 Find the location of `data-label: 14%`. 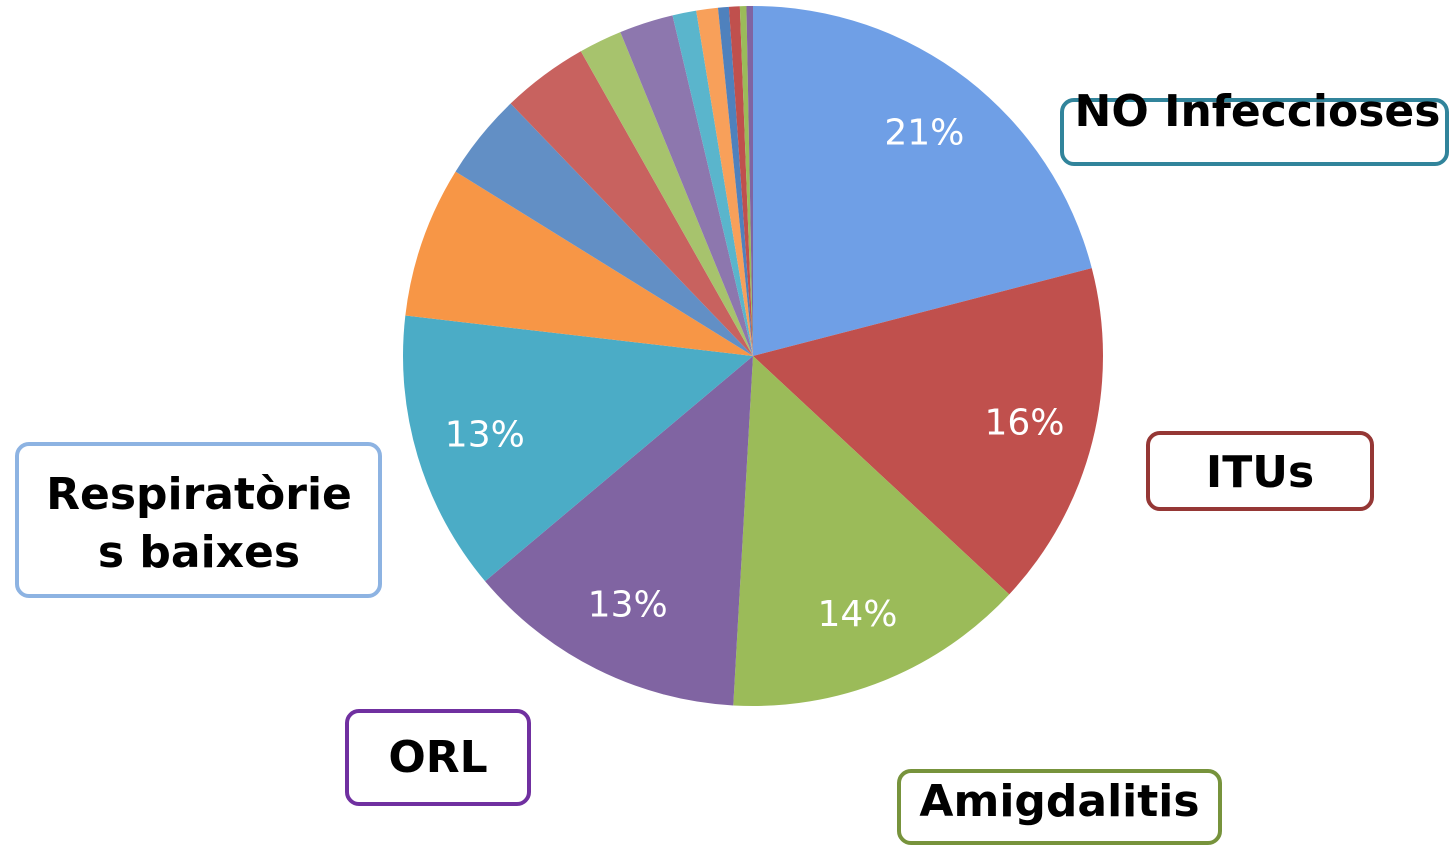

data-label: 14% is located at coordinates (858, 614).